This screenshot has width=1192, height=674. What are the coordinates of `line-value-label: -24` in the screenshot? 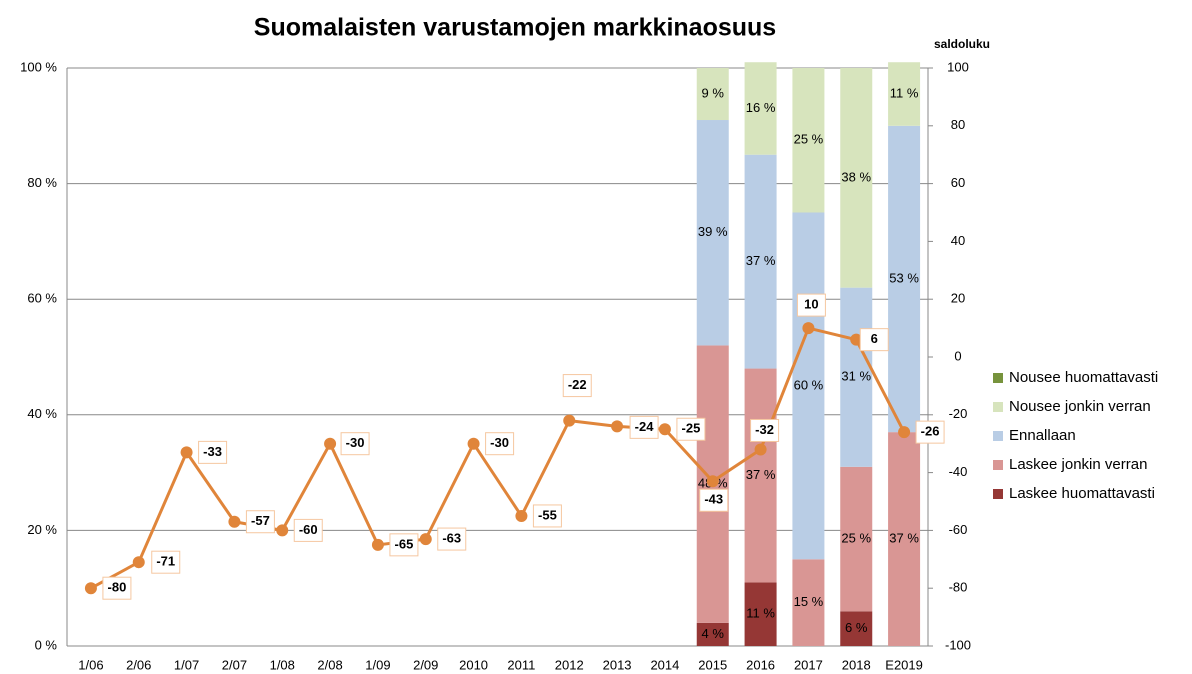 It's located at (645, 426).